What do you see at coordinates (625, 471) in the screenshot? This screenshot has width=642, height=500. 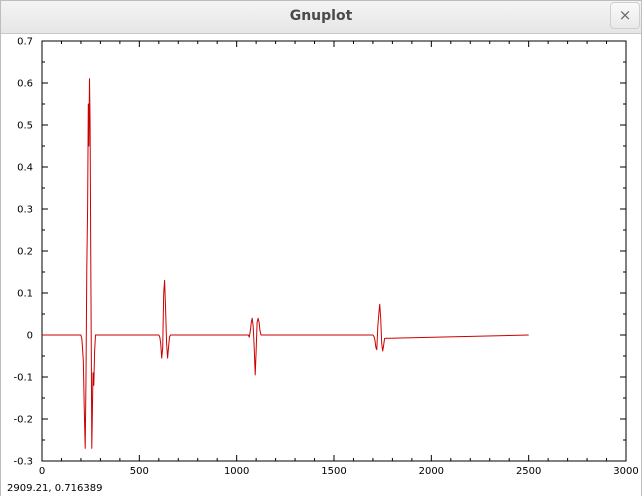 I see `x-tick-label: 3000` at bounding box center [625, 471].